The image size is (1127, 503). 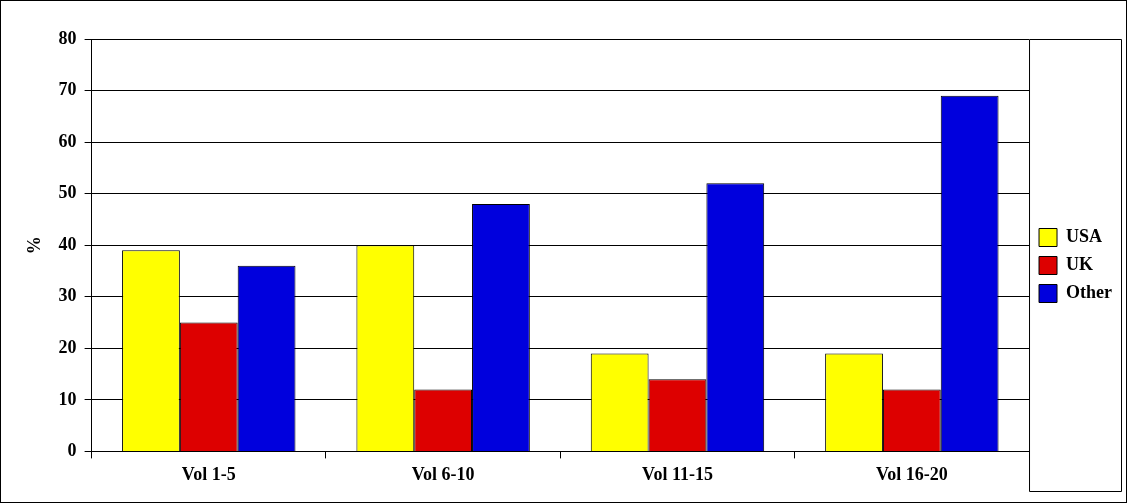 I want to click on legend-label: USA, so click(x=1084, y=236).